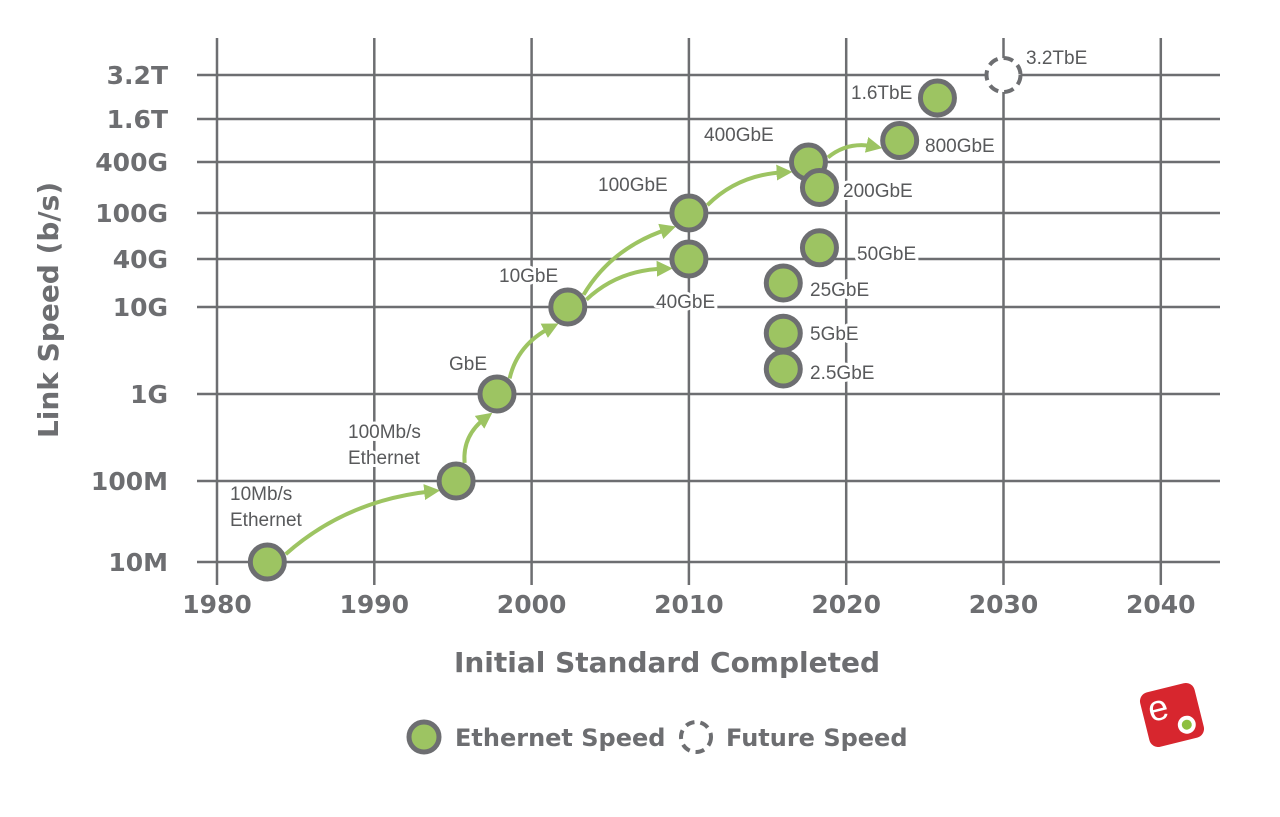 The height and width of the screenshot is (817, 1280). Describe the element at coordinates (140, 259) in the screenshot. I see `y-tick-label: 40G` at that location.